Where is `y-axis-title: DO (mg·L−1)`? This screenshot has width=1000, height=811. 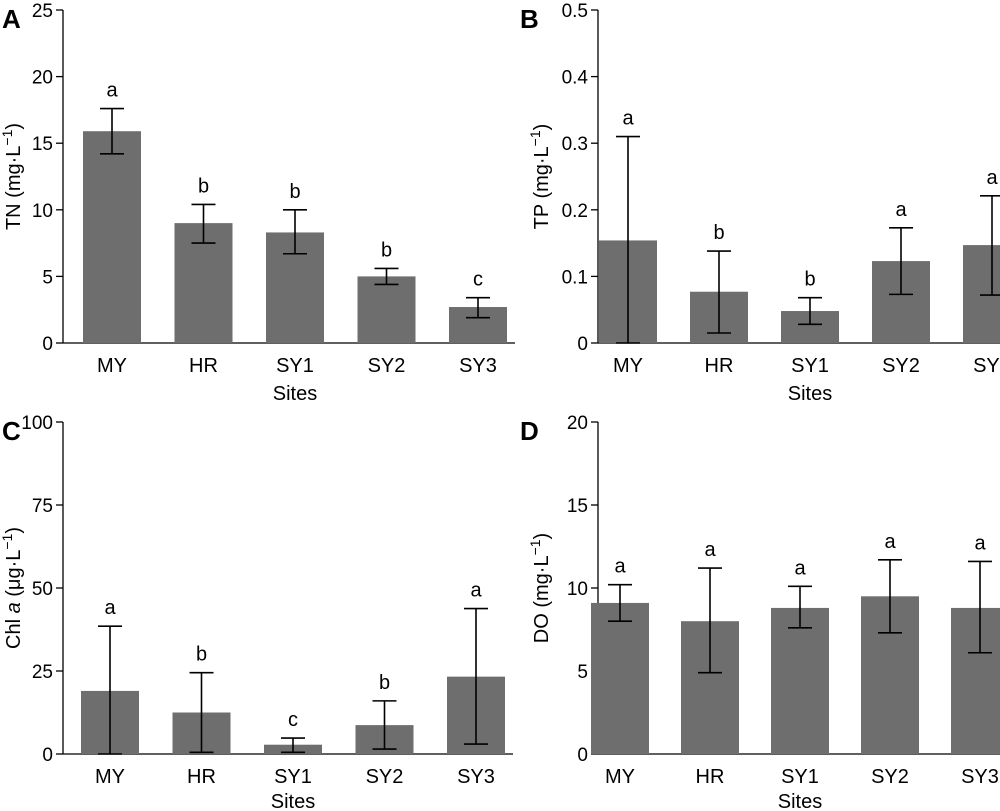 y-axis-title: DO (mg·L−1) is located at coordinates (540, 588).